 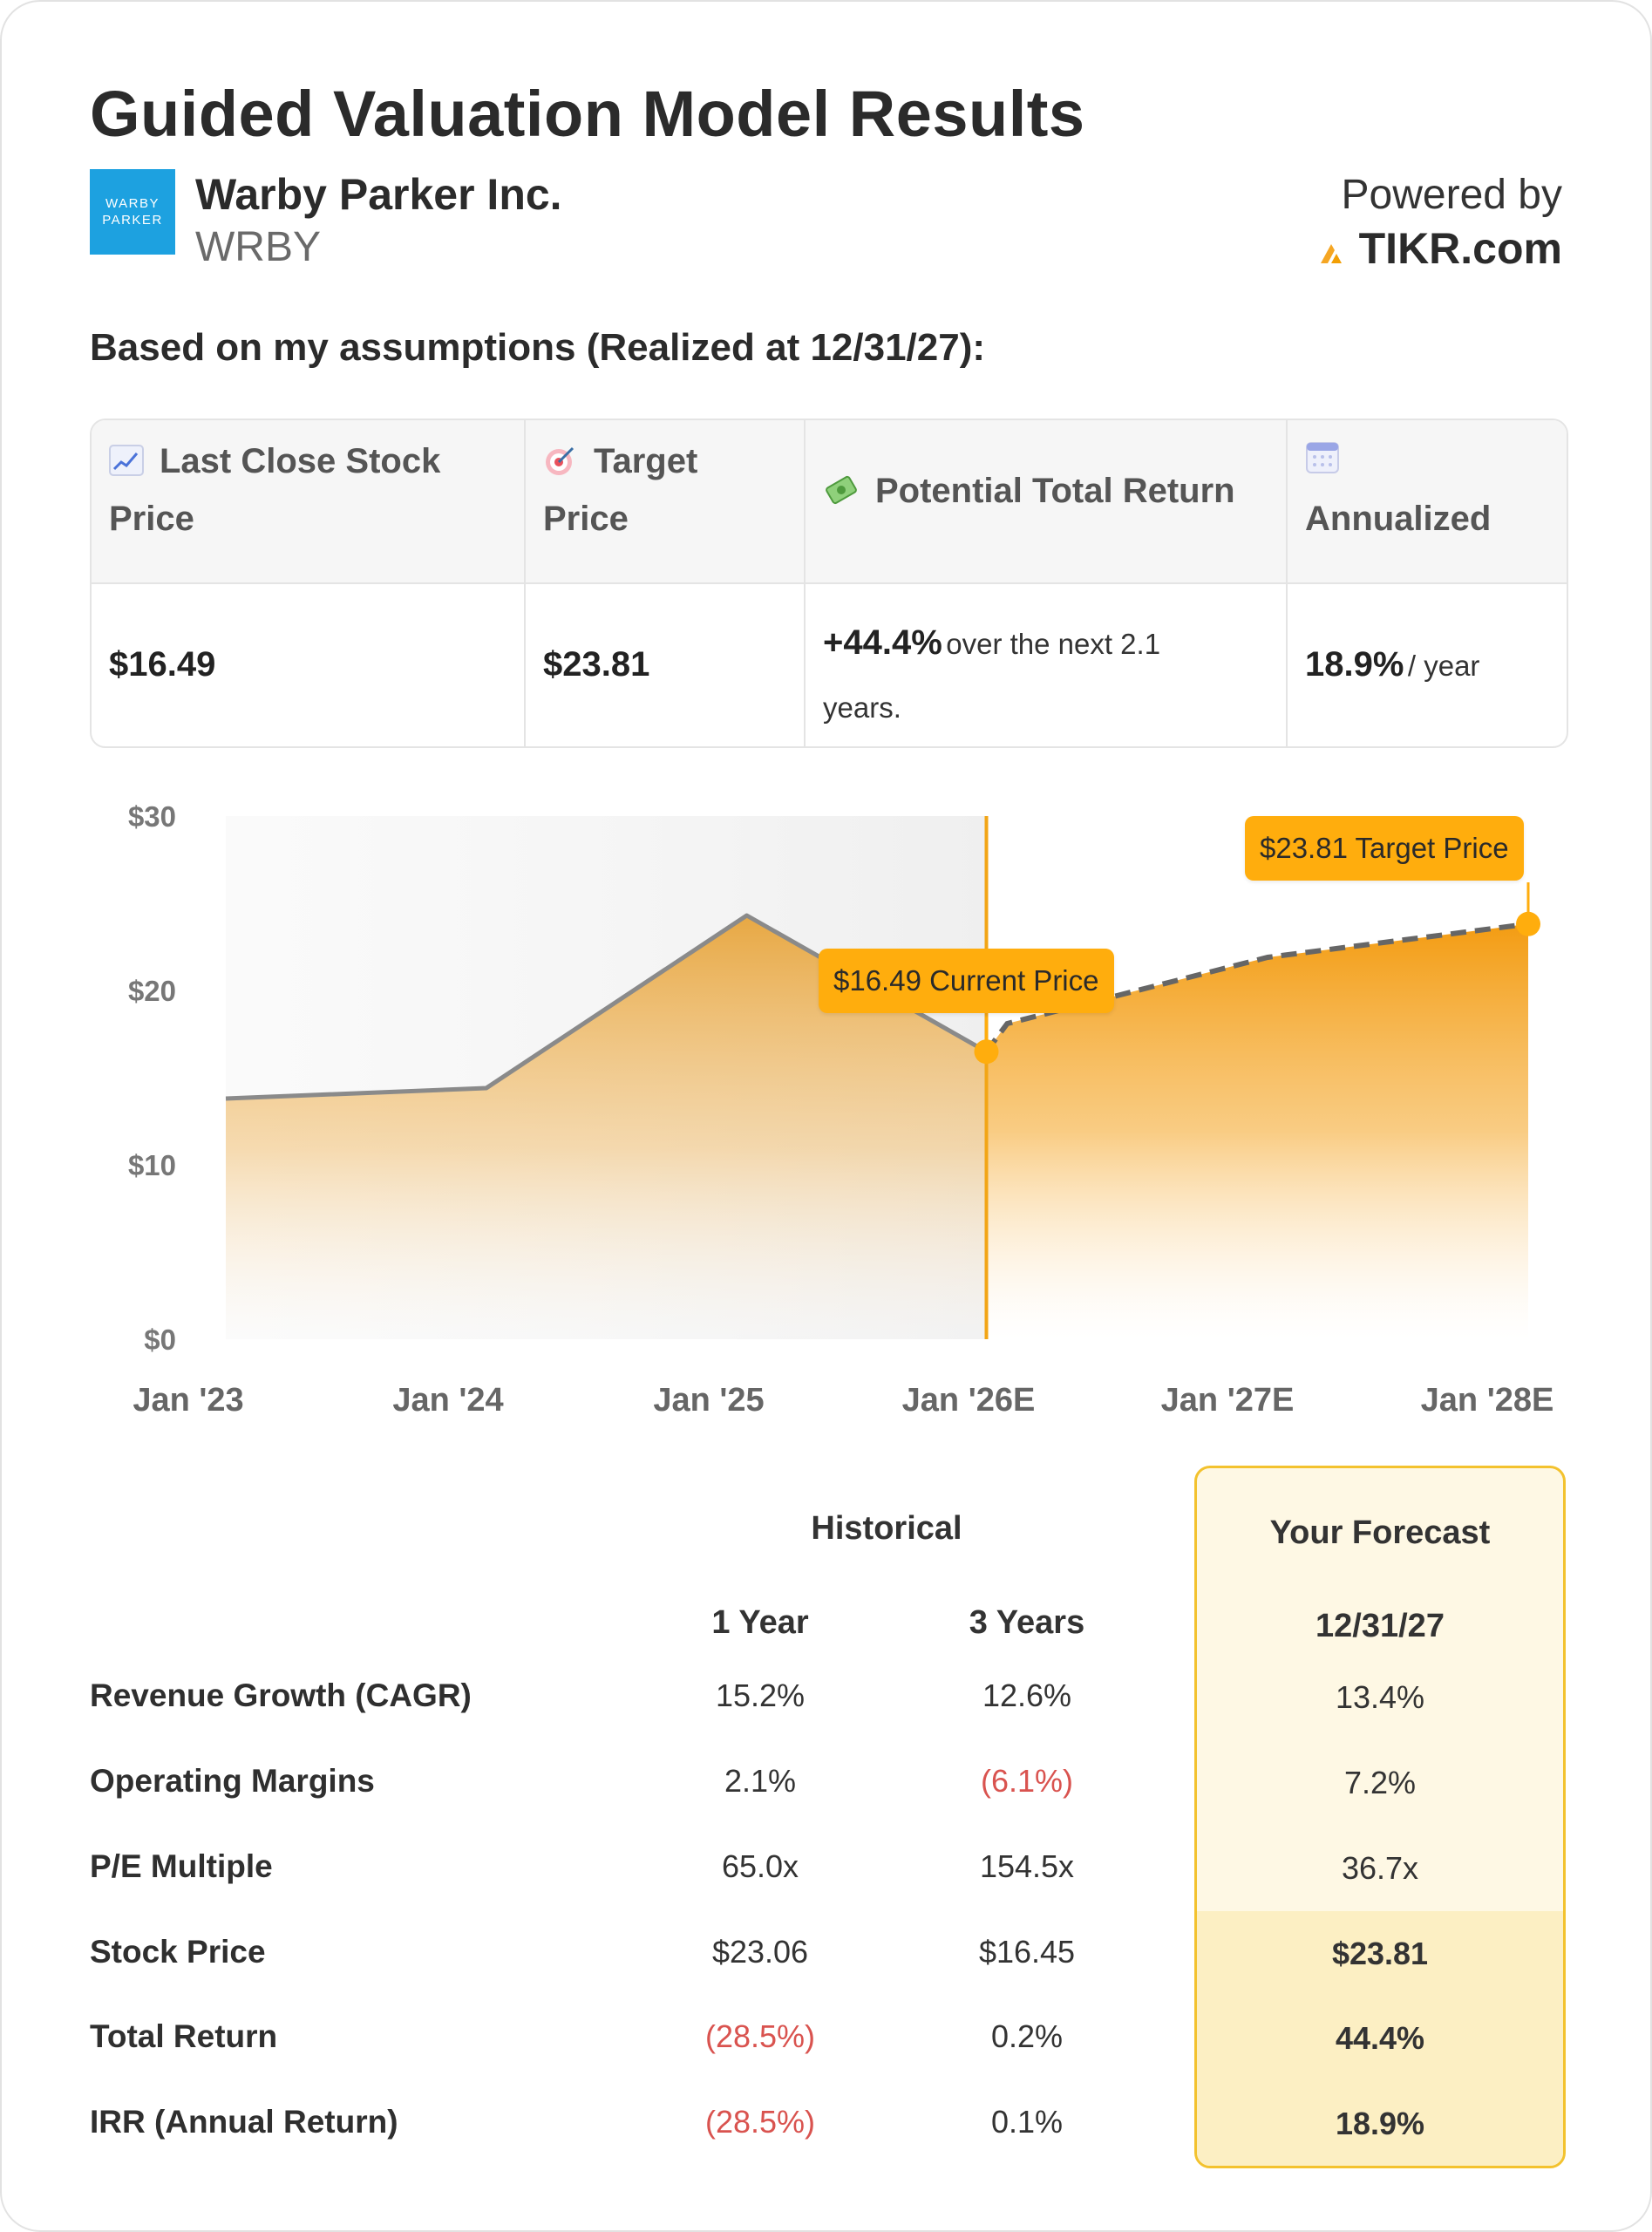 I want to click on target-label-2: Price, so click(x=586, y=519).